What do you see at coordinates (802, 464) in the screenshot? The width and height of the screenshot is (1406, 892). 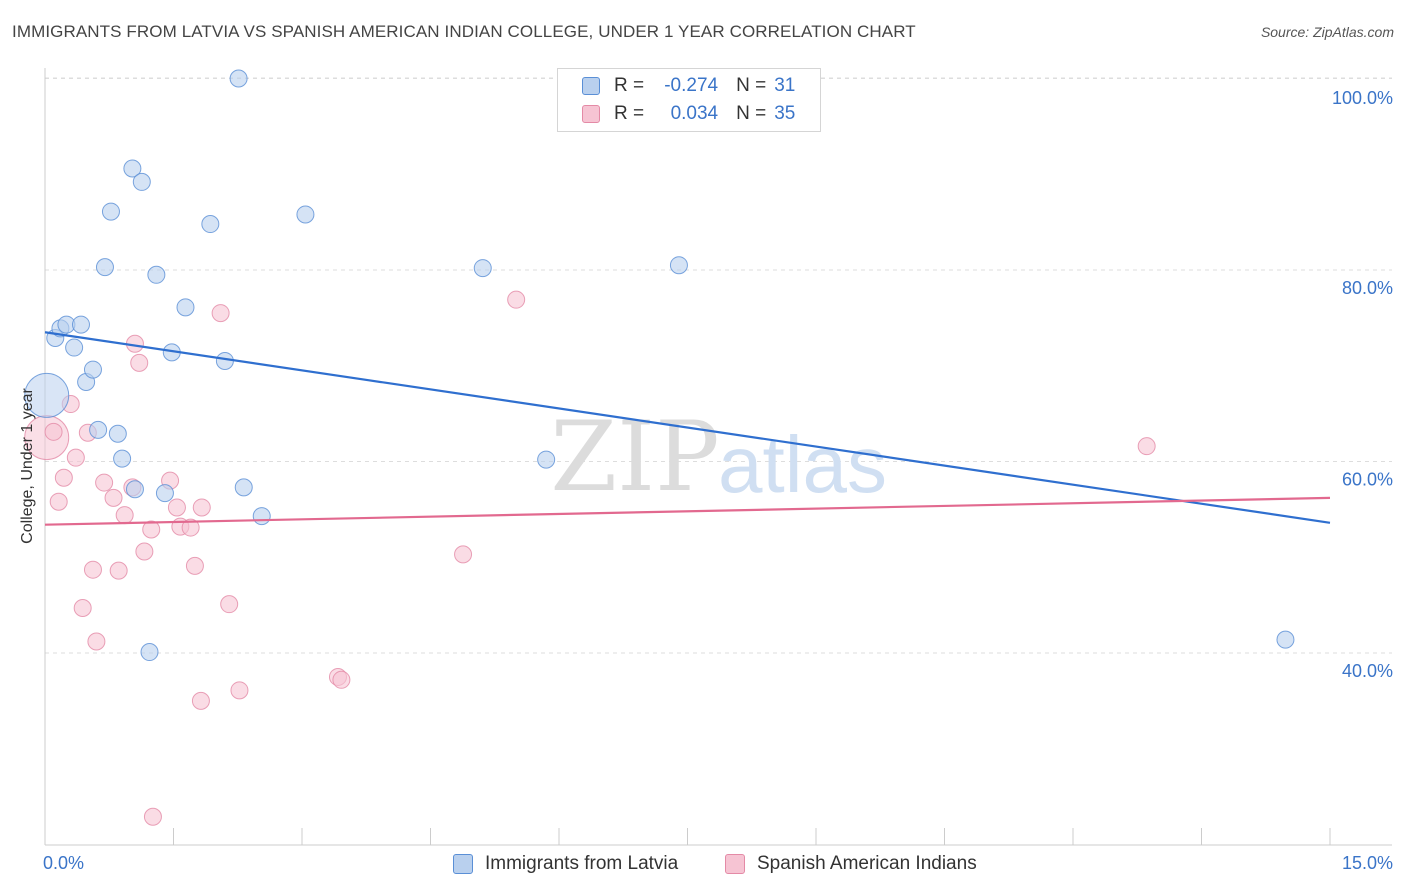 I see `watermark-atlas: atlas` at bounding box center [802, 464].